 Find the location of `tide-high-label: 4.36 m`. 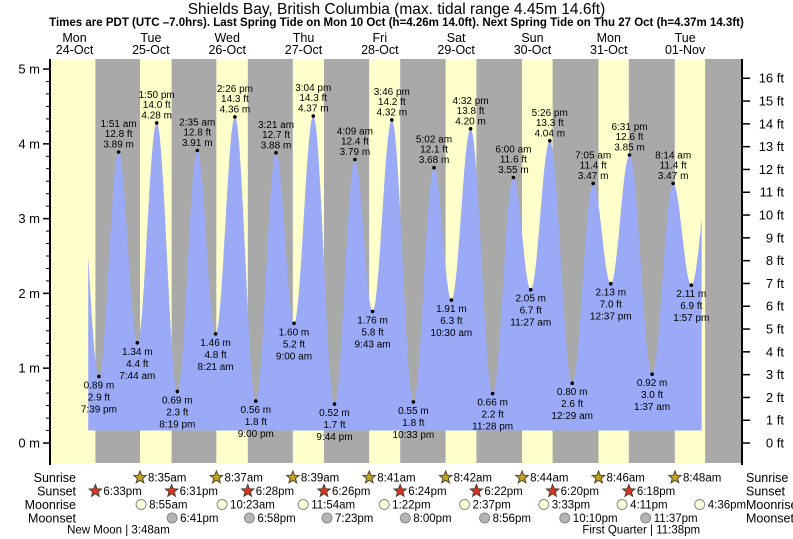

tide-high-label: 4.36 m is located at coordinates (235, 109).